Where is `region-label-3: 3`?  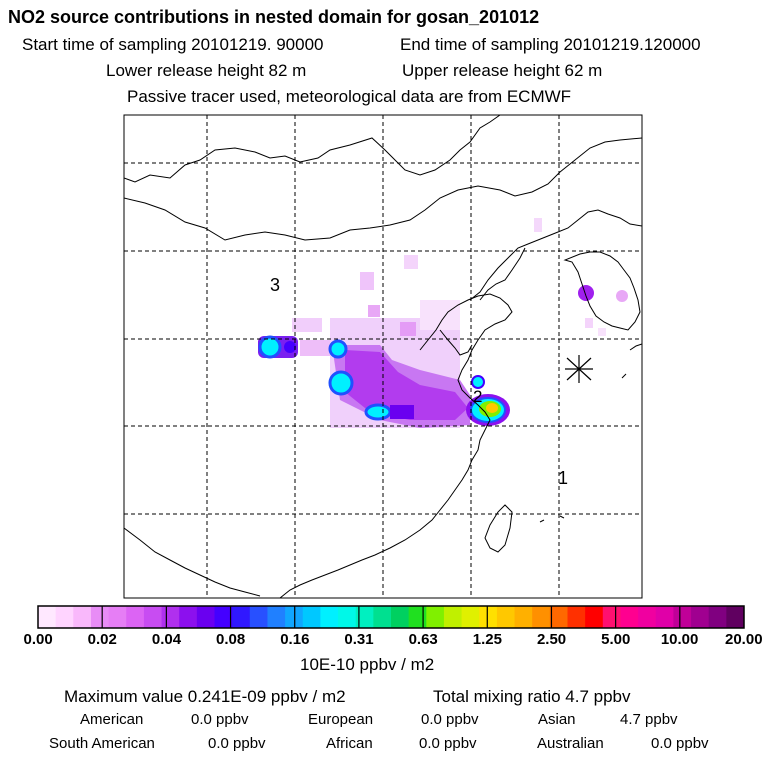 region-label-3: 3 is located at coordinates (275, 285).